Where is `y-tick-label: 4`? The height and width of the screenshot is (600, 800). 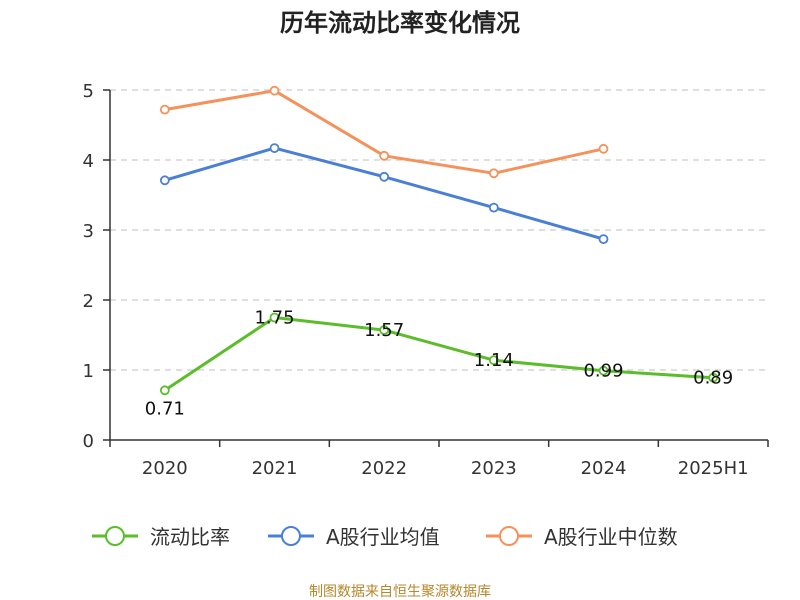 y-tick-label: 4 is located at coordinates (88, 161).